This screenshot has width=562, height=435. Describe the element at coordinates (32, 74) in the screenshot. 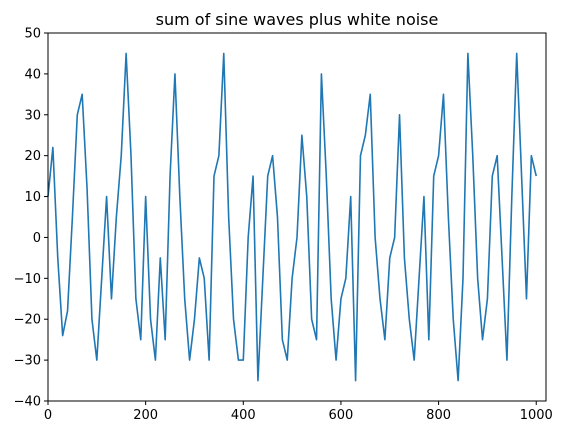

I see `y-tick-label: 40` at that location.